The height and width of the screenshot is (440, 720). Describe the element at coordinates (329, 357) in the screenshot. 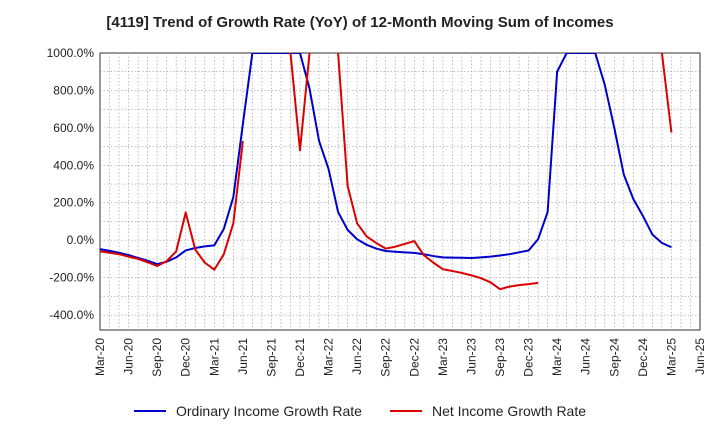

I see `x-tick-label: Mar-22` at that location.